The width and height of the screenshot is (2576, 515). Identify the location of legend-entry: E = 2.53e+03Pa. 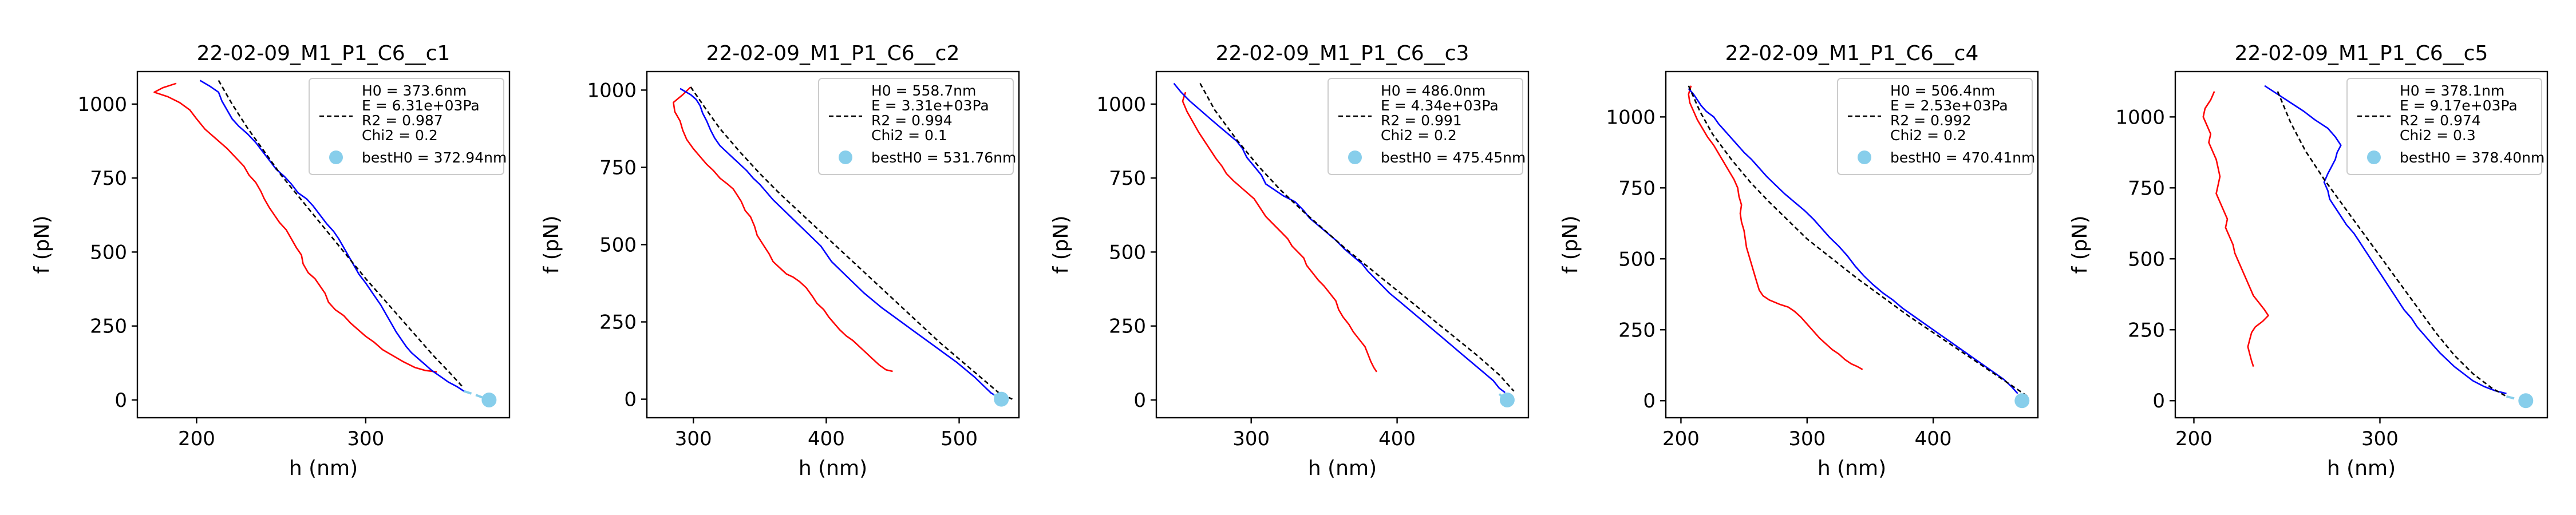
(1949, 105).